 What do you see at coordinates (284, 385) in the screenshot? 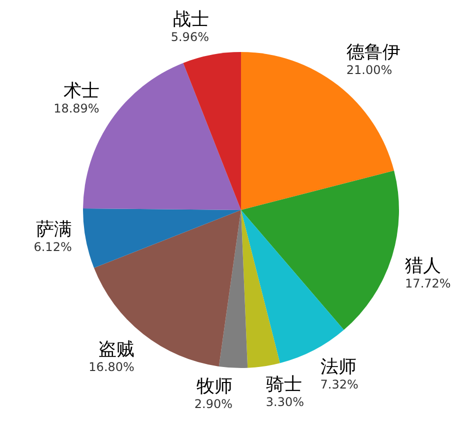
I see `slice-label: 骑士` at bounding box center [284, 385].